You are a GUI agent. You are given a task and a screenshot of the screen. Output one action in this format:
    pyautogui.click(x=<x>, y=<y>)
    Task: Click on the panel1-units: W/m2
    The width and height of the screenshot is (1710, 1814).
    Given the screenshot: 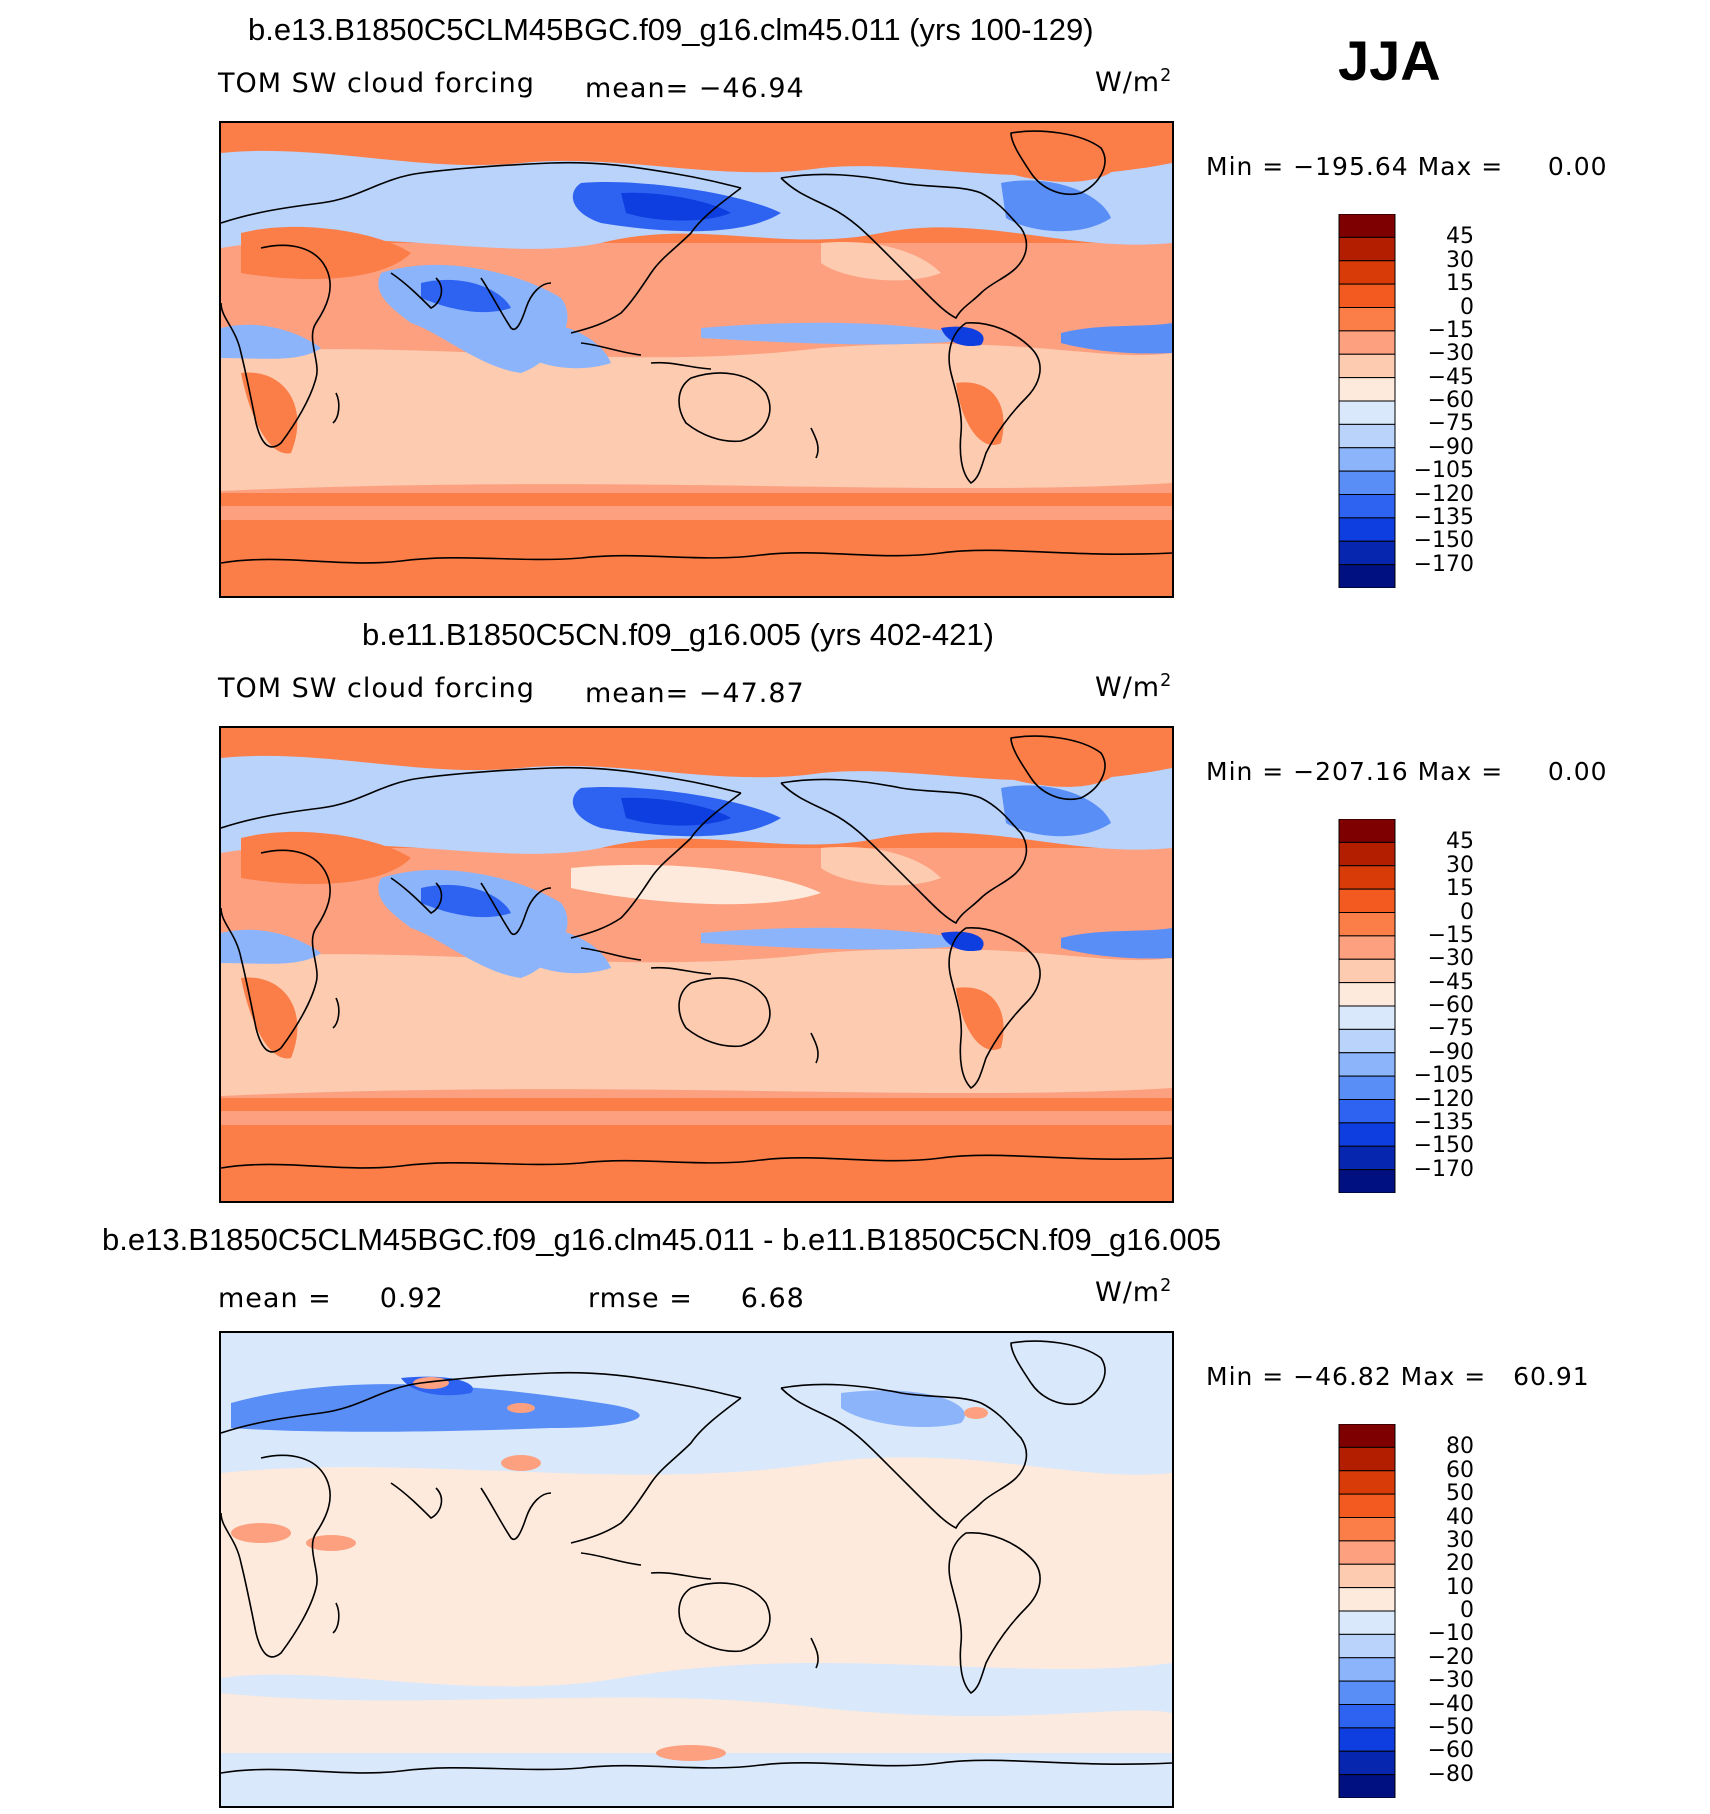 What is the action you would take?
    pyautogui.click(x=1134, y=82)
    